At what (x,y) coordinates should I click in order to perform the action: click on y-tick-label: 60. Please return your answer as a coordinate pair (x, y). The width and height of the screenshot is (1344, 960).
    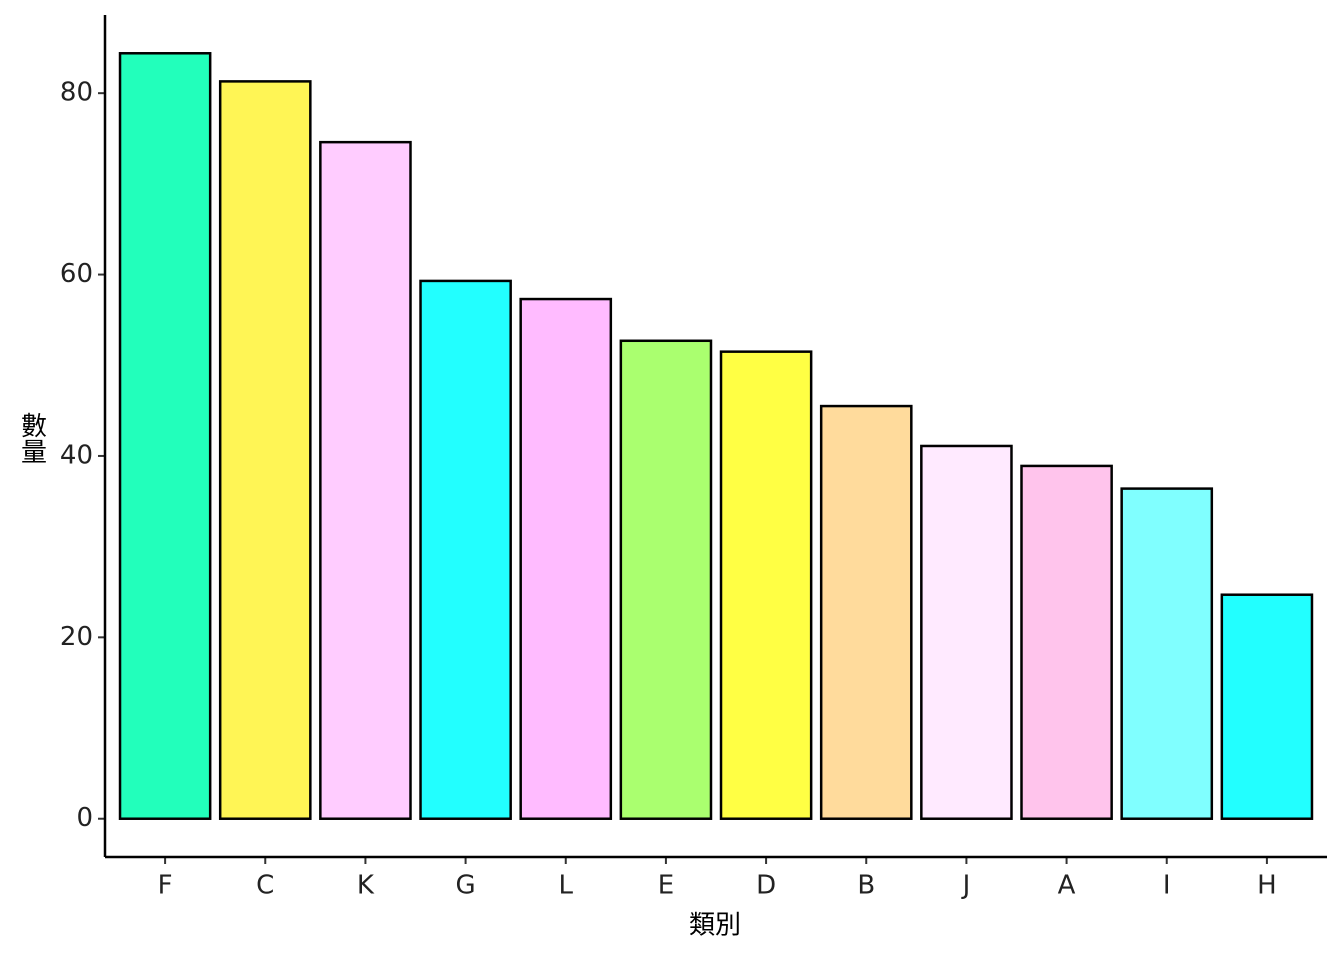
    Looking at the image, I should click on (76, 274).